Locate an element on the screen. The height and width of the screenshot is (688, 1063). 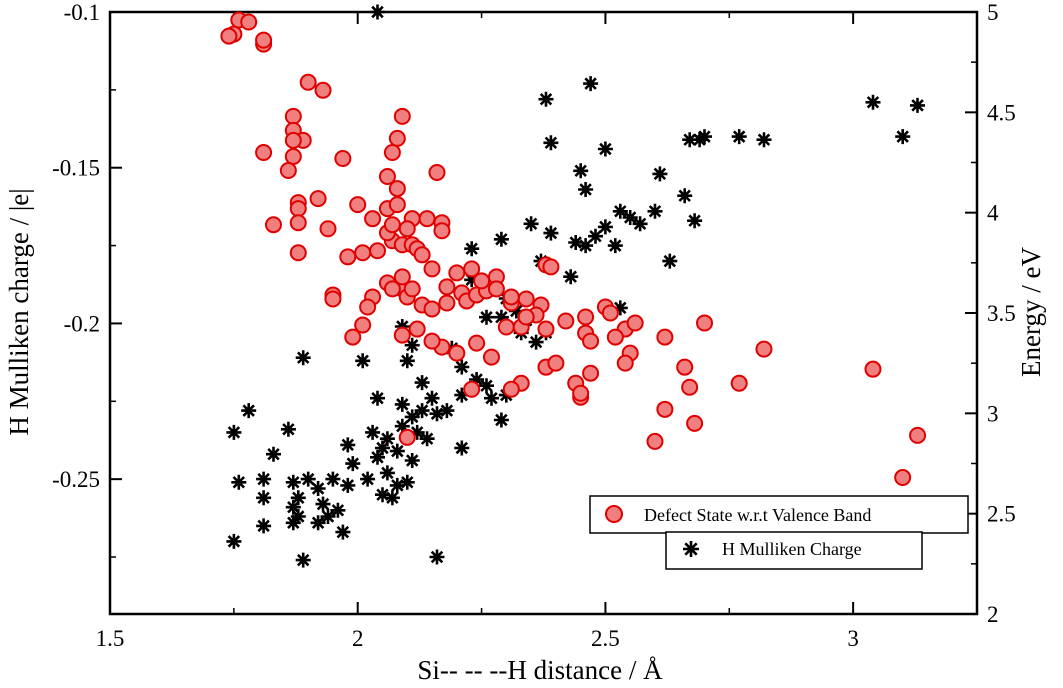
legend-box-defect-state is located at coordinates (779, 514).